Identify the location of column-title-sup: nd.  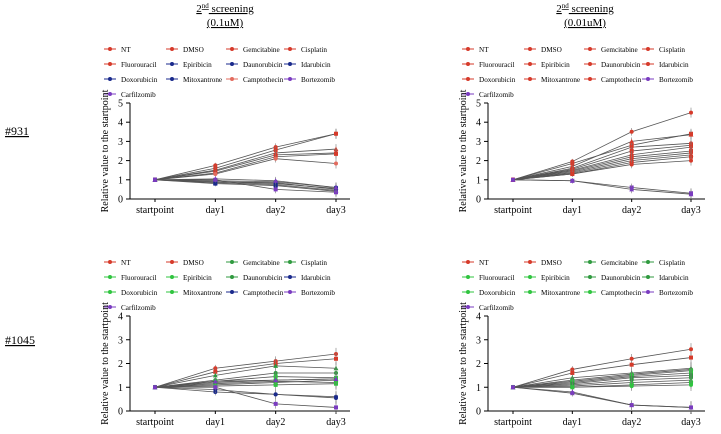
(566, 6).